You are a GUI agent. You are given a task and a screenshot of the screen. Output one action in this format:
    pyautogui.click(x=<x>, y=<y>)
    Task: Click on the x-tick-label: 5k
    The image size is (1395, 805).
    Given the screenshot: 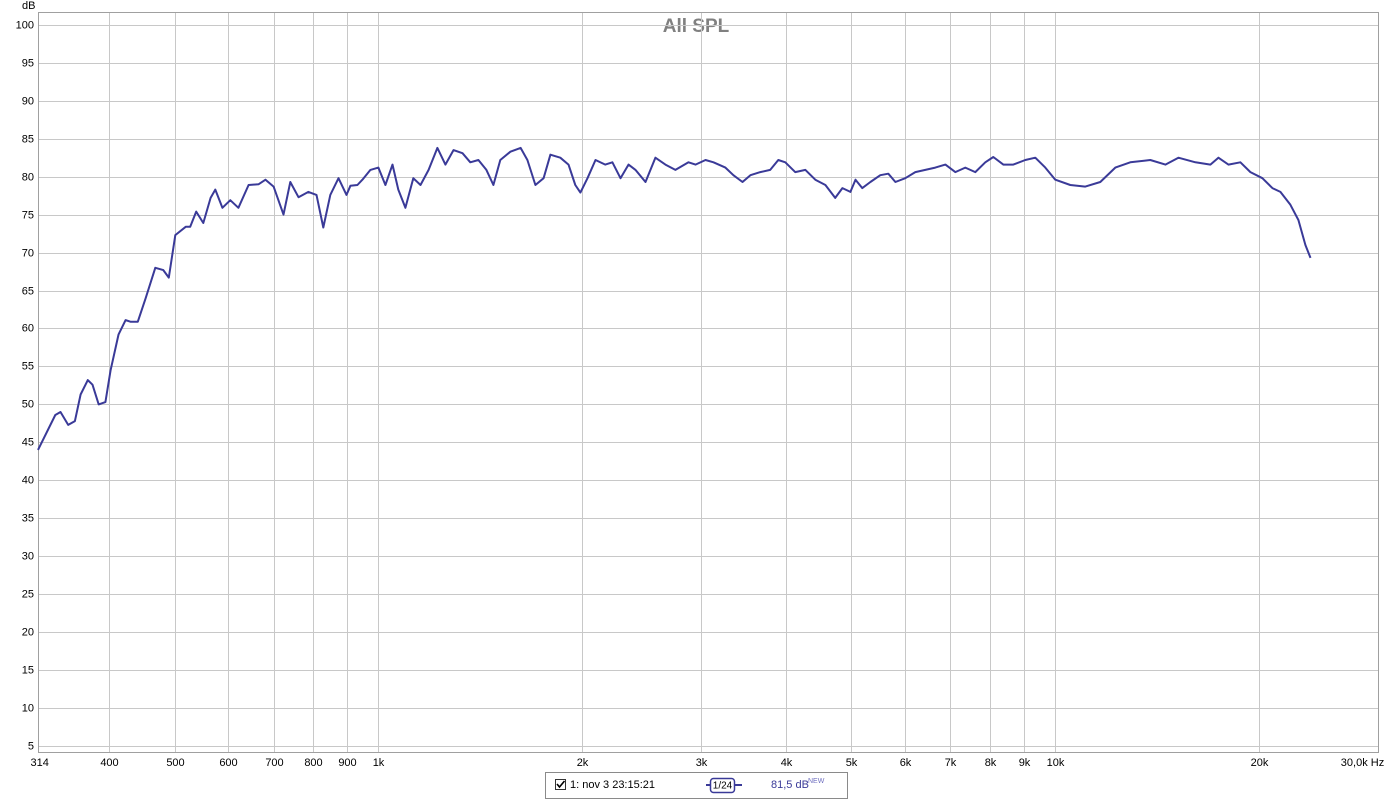 What is the action you would take?
    pyautogui.click(x=852, y=763)
    